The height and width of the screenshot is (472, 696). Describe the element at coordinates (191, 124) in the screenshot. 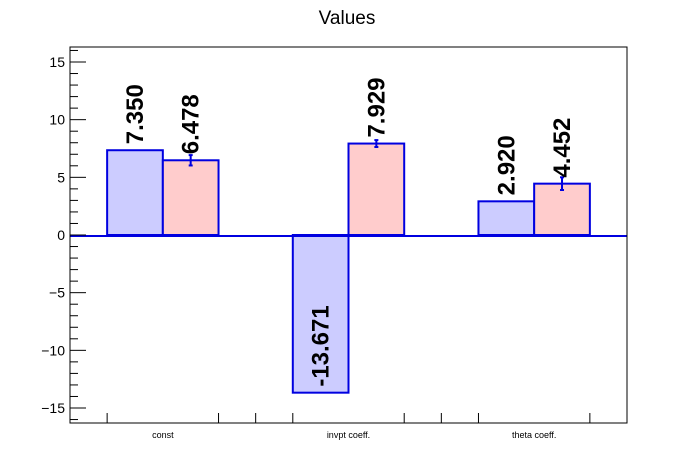

I see `data-label: 6.478` at that location.